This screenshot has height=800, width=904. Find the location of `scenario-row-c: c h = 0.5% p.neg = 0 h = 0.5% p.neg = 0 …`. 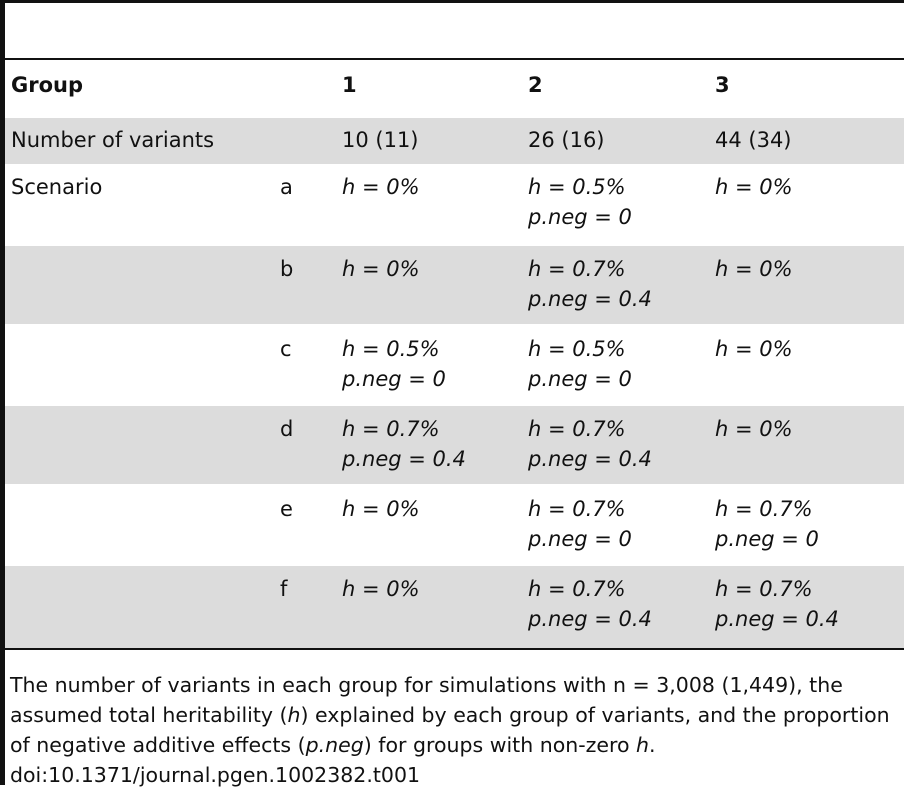

scenario-row-c: c h = 0.5% p.neg = 0 h = 0.5% p.neg = 0 … is located at coordinates (454, 365).